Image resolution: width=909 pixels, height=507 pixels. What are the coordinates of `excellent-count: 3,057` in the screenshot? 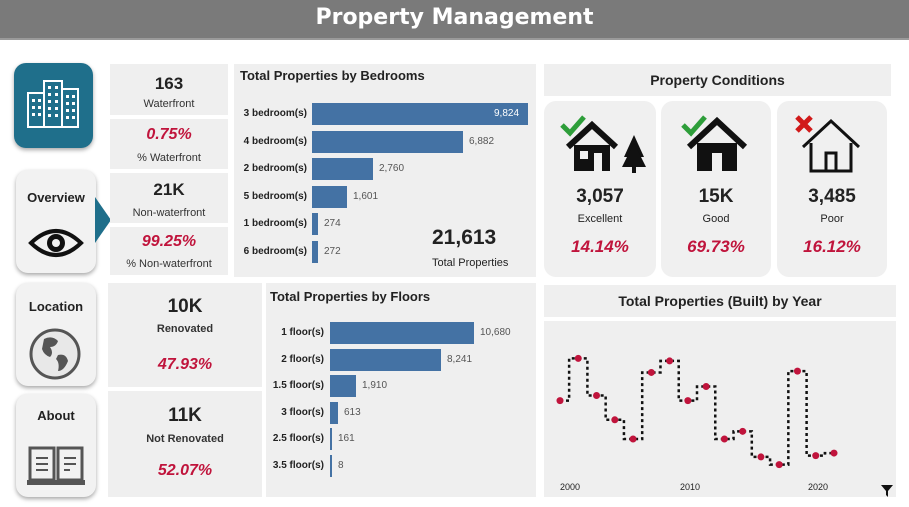 It's located at (600, 196).